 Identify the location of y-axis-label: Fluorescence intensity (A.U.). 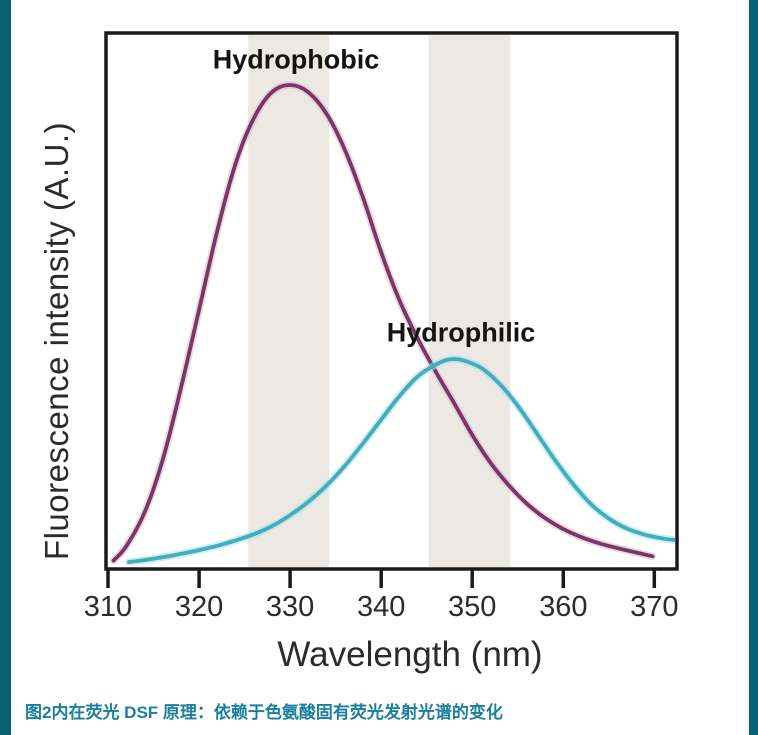
(56, 341).